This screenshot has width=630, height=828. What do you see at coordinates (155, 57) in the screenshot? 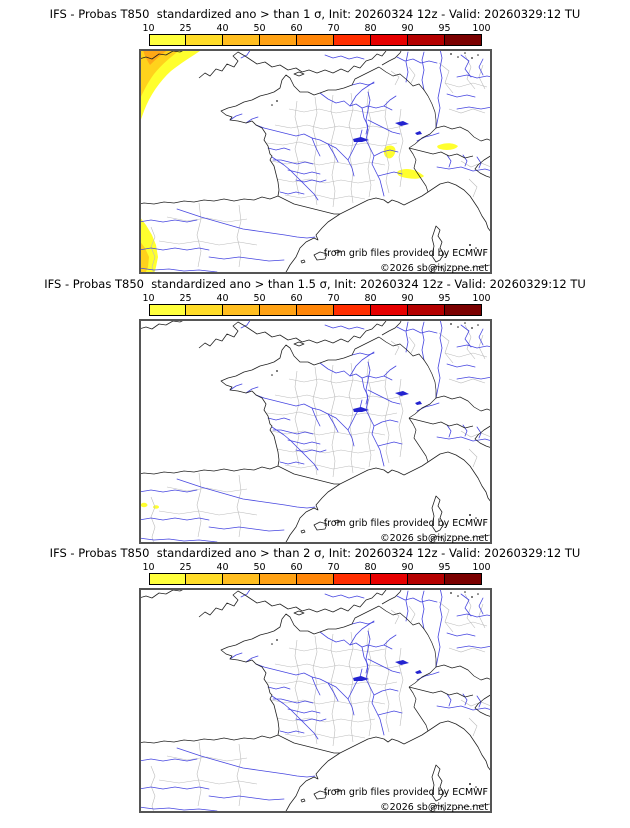
I see `anomaly-patch-northwest-core` at bounding box center [155, 57].